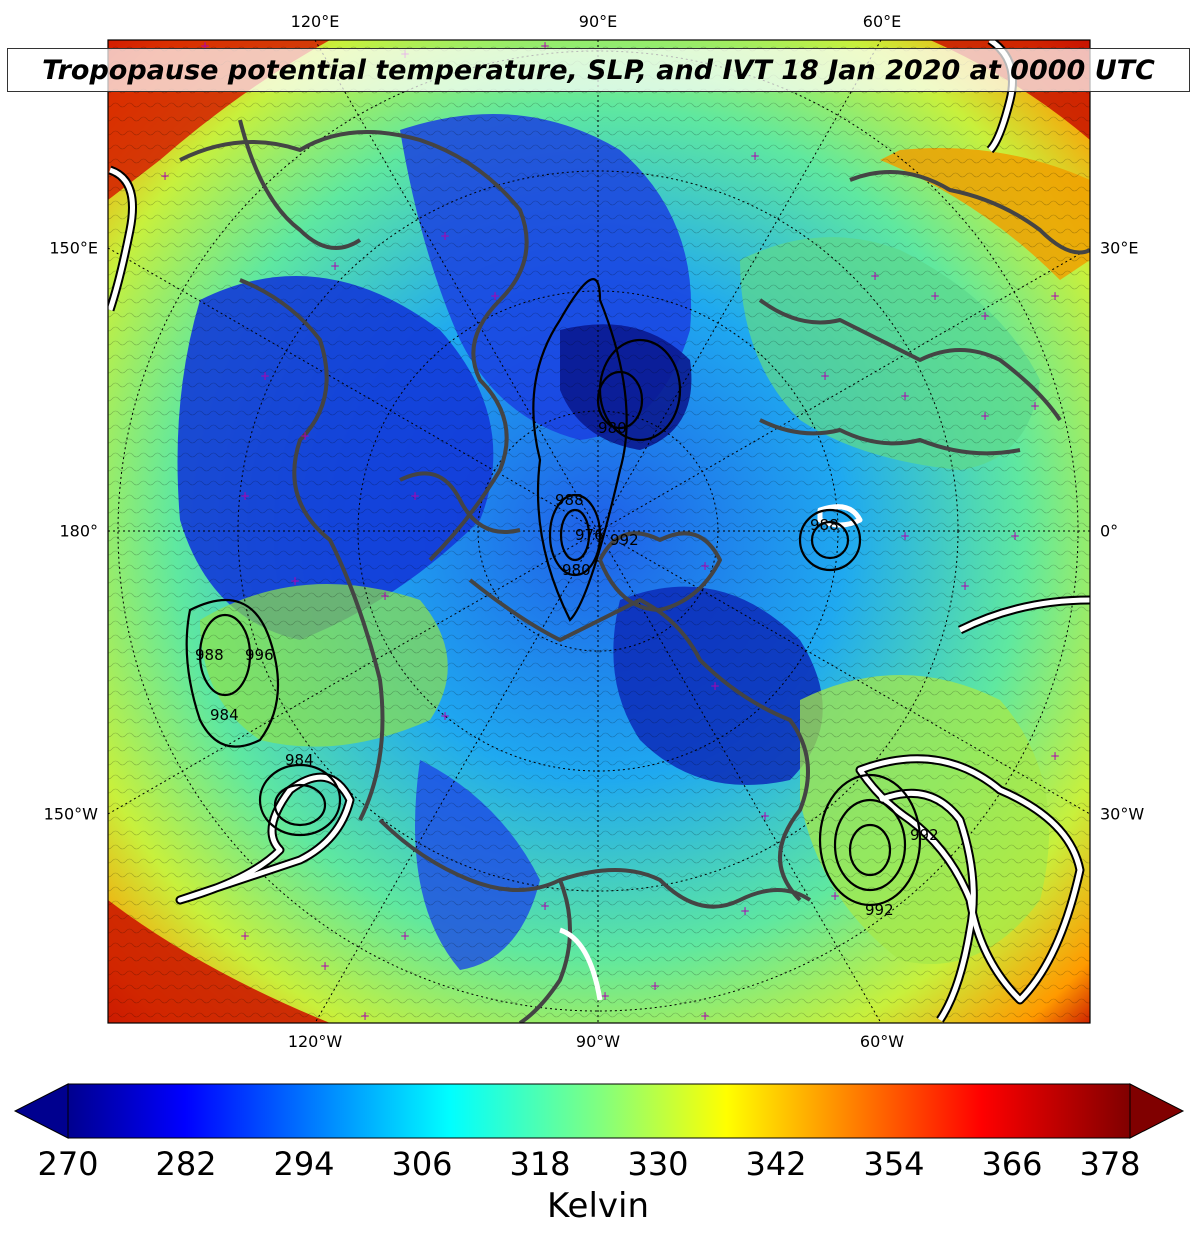 This screenshot has height=1238, width=1197. What do you see at coordinates (315, 1041) in the screenshot?
I see `lon-label-bottom: 120°W` at bounding box center [315, 1041].